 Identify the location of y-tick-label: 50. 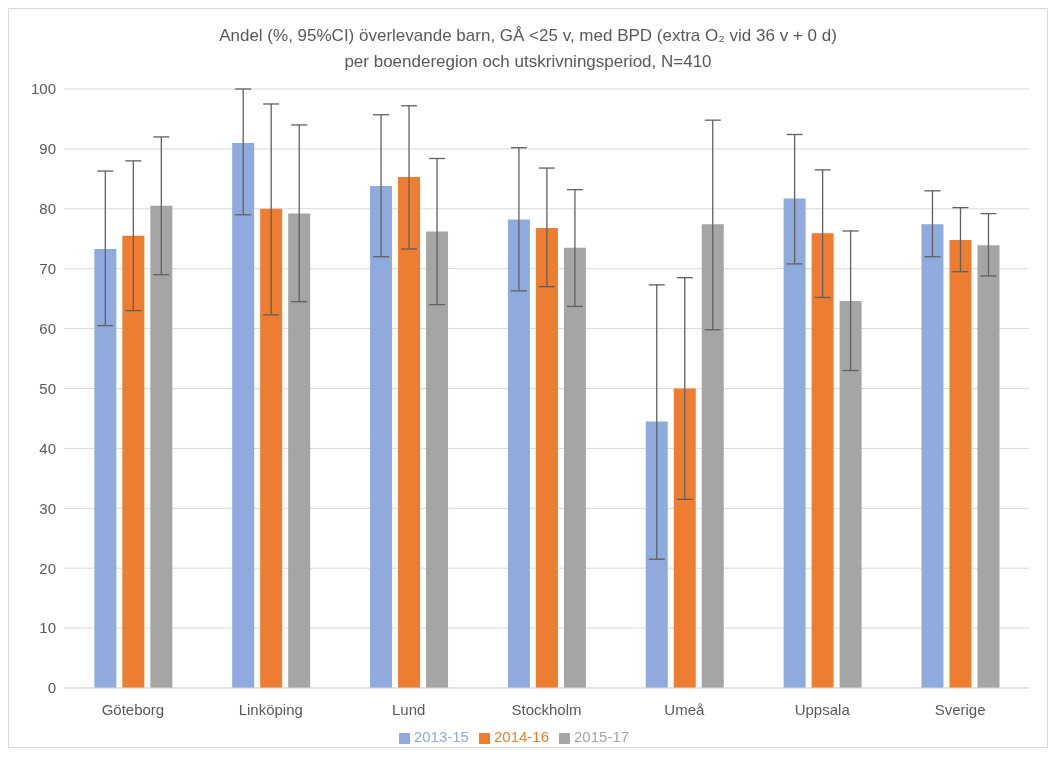
(47, 388).